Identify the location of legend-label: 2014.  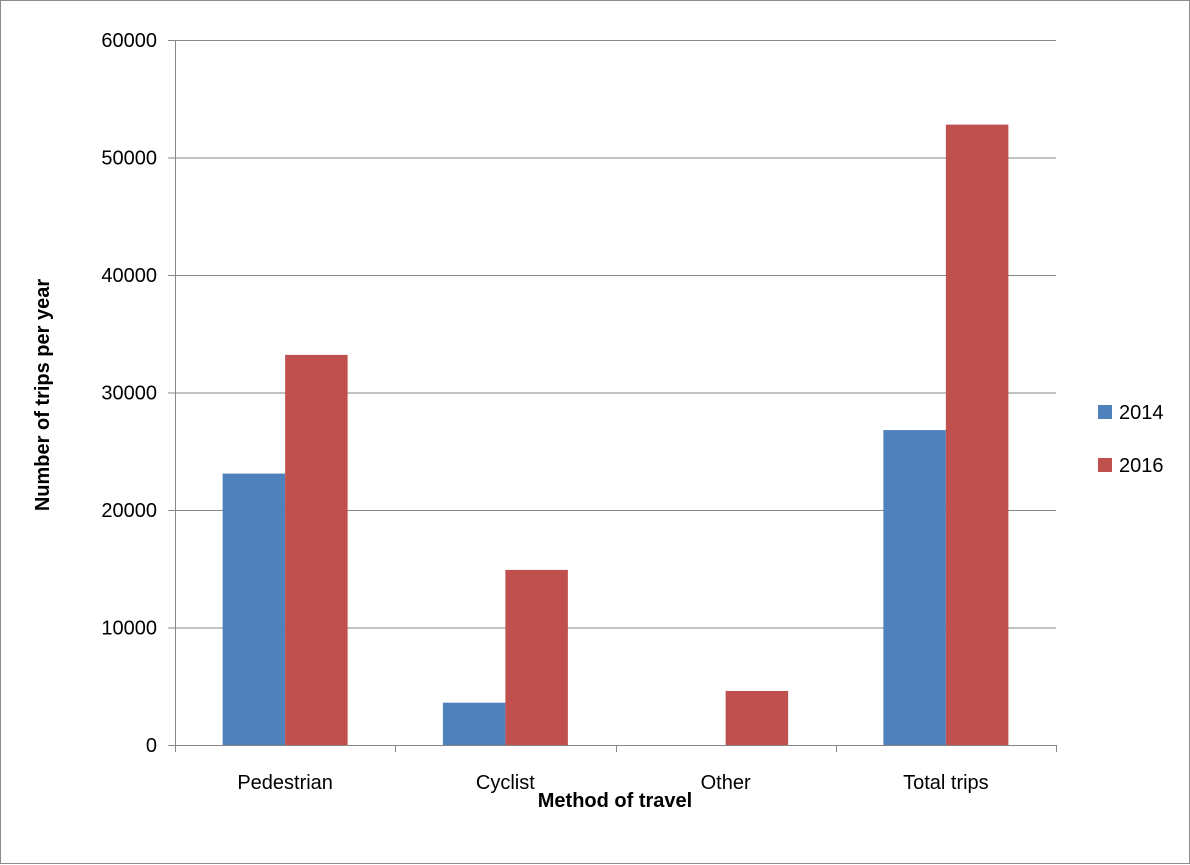
(1141, 413).